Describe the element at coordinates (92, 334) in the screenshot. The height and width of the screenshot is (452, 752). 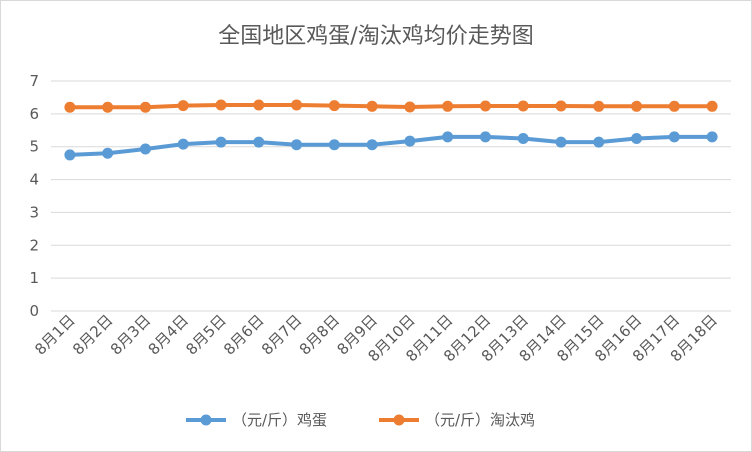
I see `x-tick-label: 8月2日` at that location.